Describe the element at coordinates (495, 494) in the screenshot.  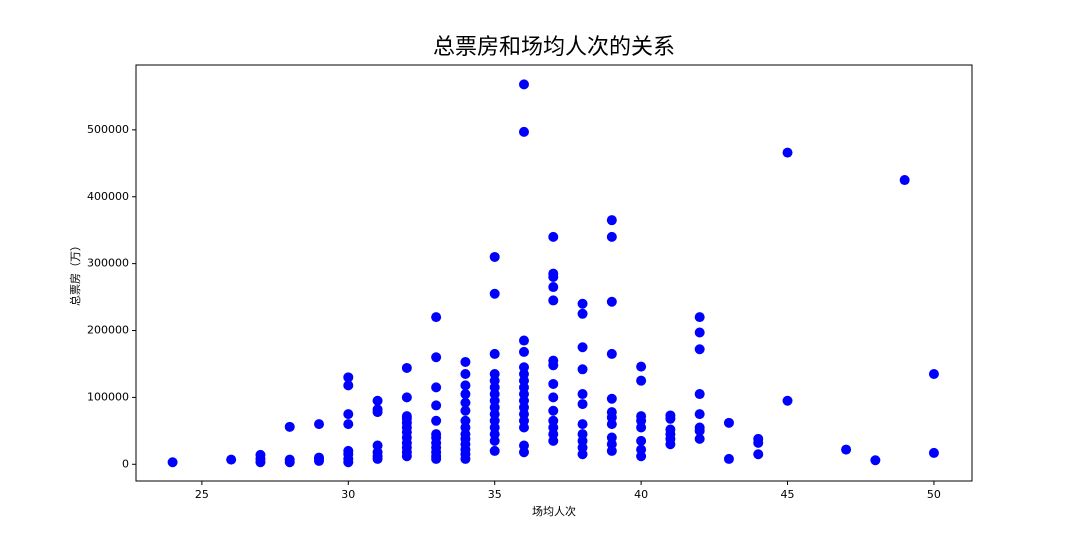
I see `x-tick-label: 35` at that location.